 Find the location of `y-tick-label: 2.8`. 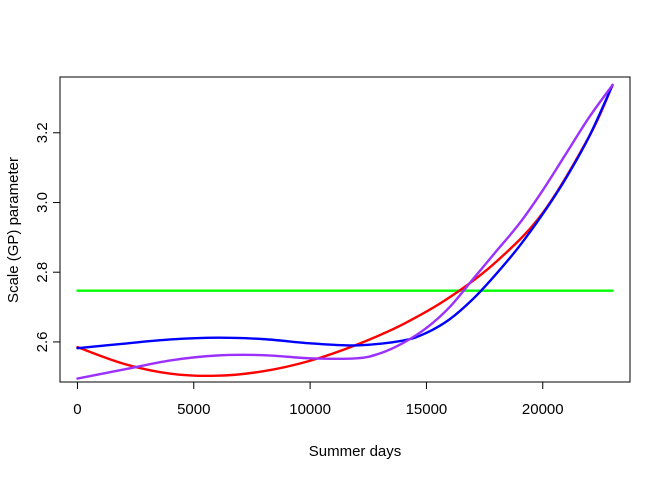

y-tick-label: 2.8 is located at coordinates (42, 272).